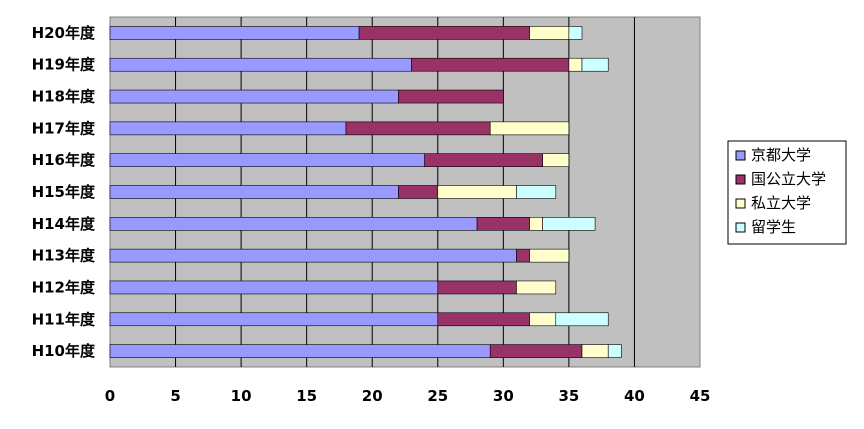 The height and width of the screenshot is (429, 864). I want to click on x-tick-label: 25, so click(437, 396).